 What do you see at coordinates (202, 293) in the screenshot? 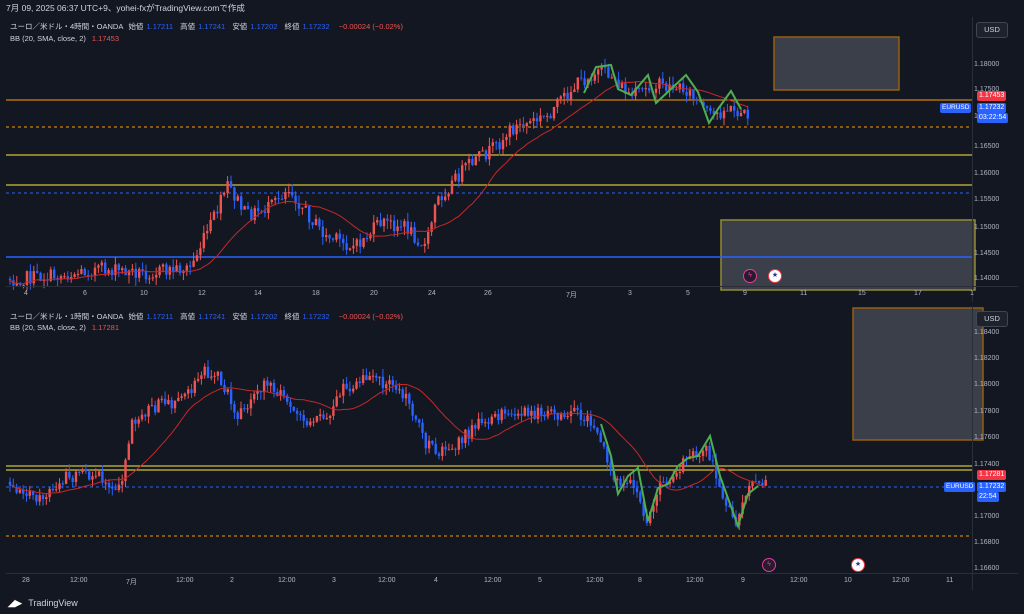
I see `time-tick-label: 12` at bounding box center [202, 293].